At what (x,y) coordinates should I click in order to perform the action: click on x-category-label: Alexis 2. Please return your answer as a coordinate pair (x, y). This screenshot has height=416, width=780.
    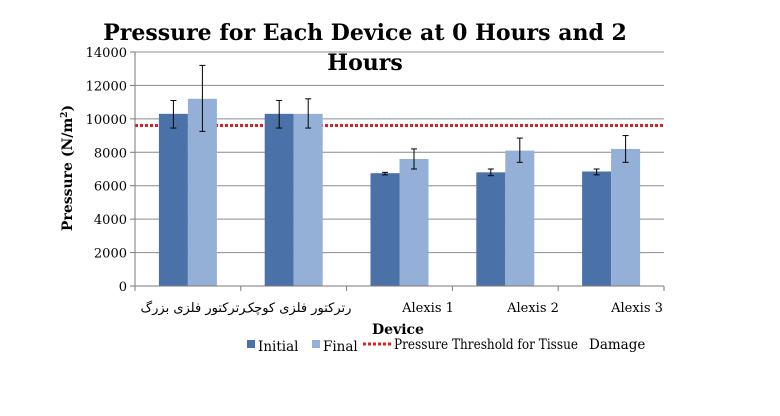
    Looking at the image, I should click on (532, 308).